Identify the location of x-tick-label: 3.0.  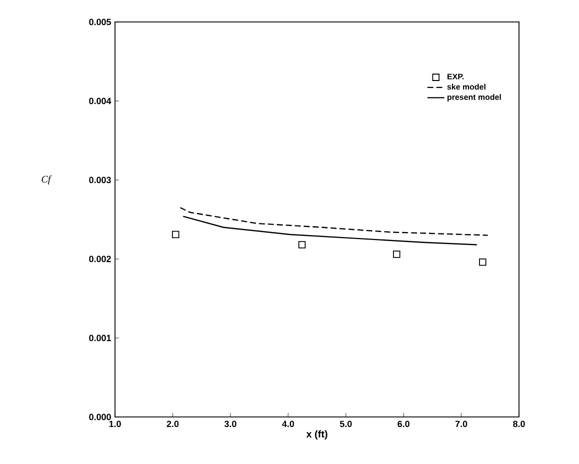
(230, 424).